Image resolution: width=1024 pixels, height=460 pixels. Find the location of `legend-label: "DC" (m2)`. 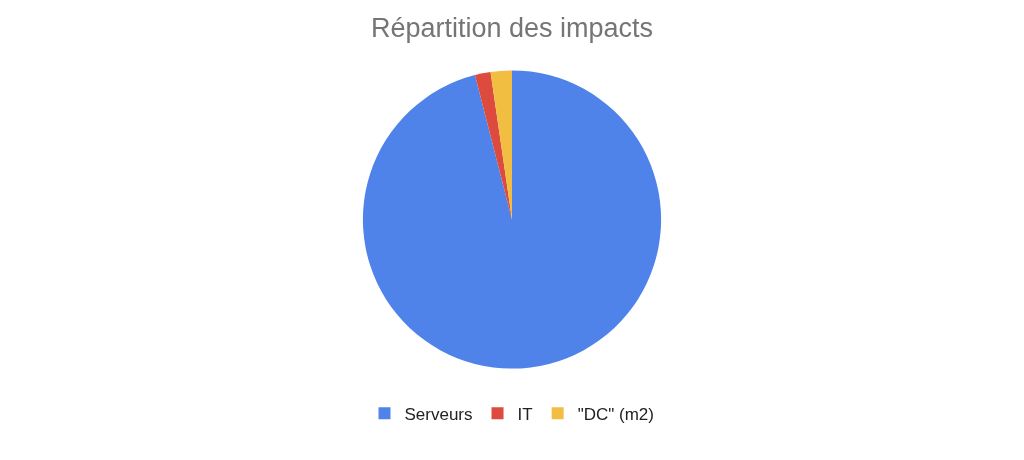

legend-label: "DC" (m2) is located at coordinates (615, 414).